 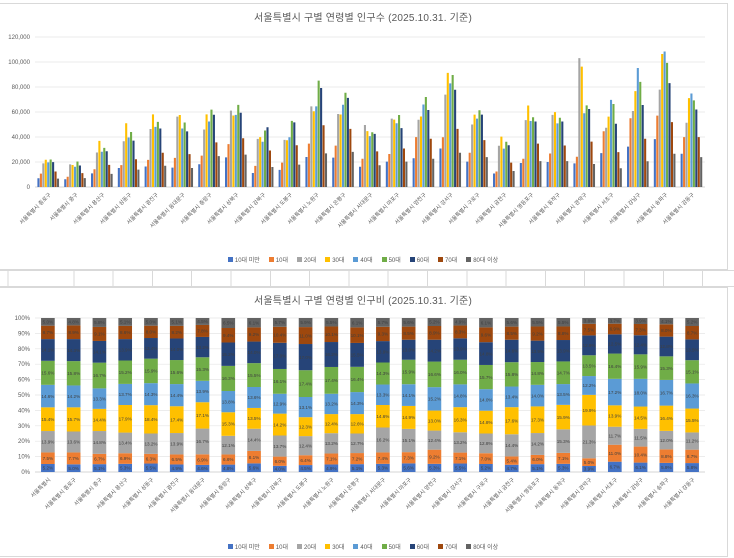 What do you see at coordinates (391, 546) in the screenshot?
I see `legend-item: 50대` at bounding box center [391, 546].